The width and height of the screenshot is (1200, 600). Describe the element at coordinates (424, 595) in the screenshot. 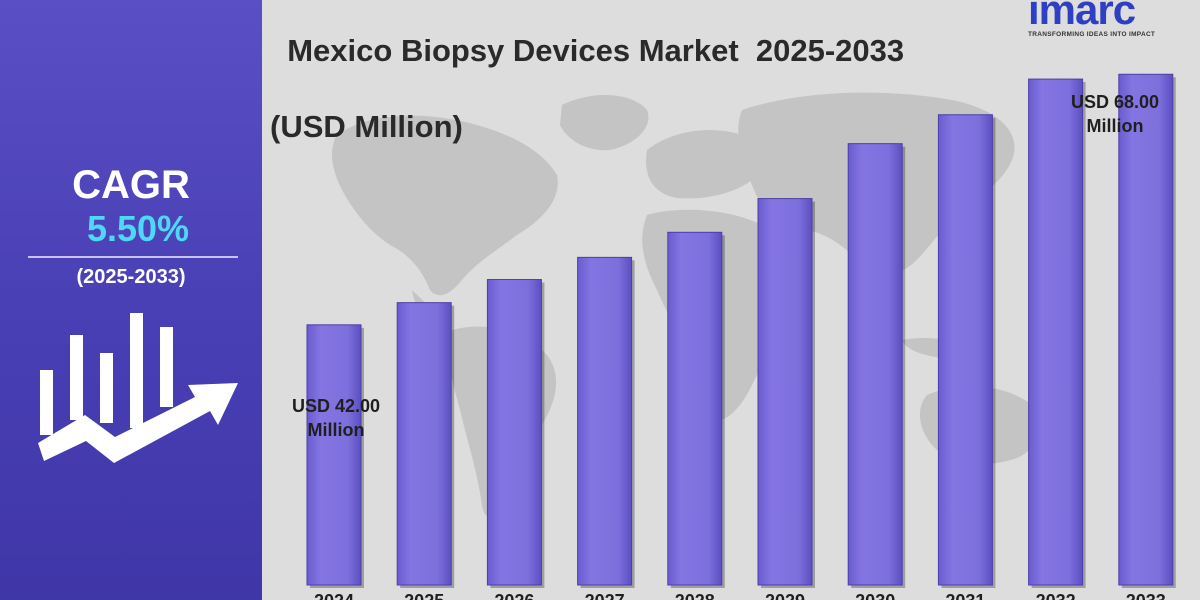

I see `x-tick-label-2025: 2025` at that location.